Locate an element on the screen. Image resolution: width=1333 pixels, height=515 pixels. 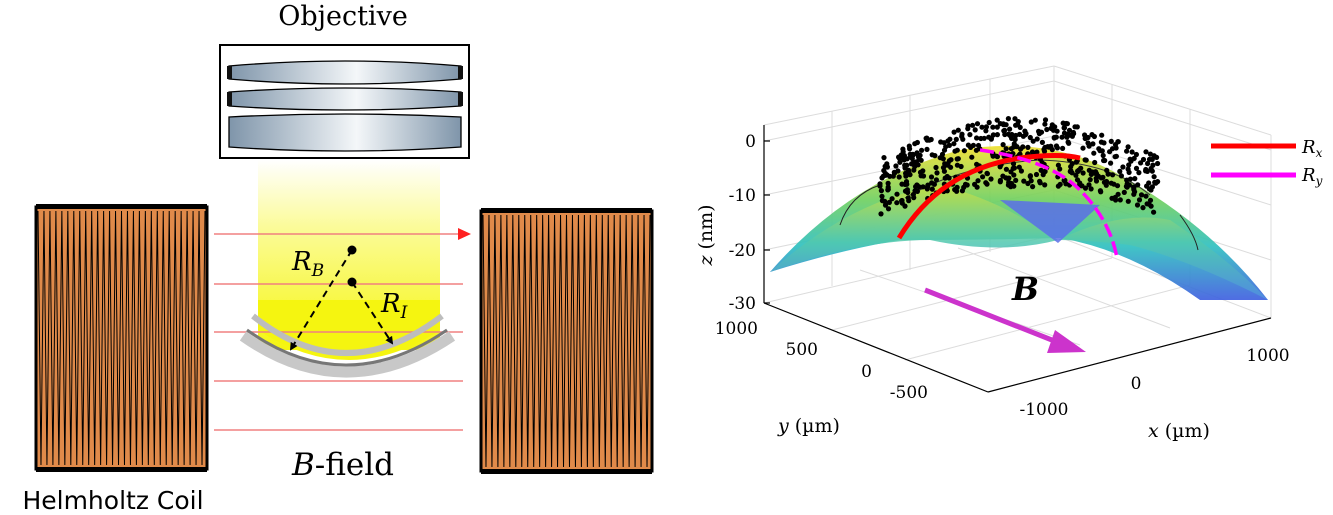
x-tick: 1000 is located at coordinates (1267, 356).